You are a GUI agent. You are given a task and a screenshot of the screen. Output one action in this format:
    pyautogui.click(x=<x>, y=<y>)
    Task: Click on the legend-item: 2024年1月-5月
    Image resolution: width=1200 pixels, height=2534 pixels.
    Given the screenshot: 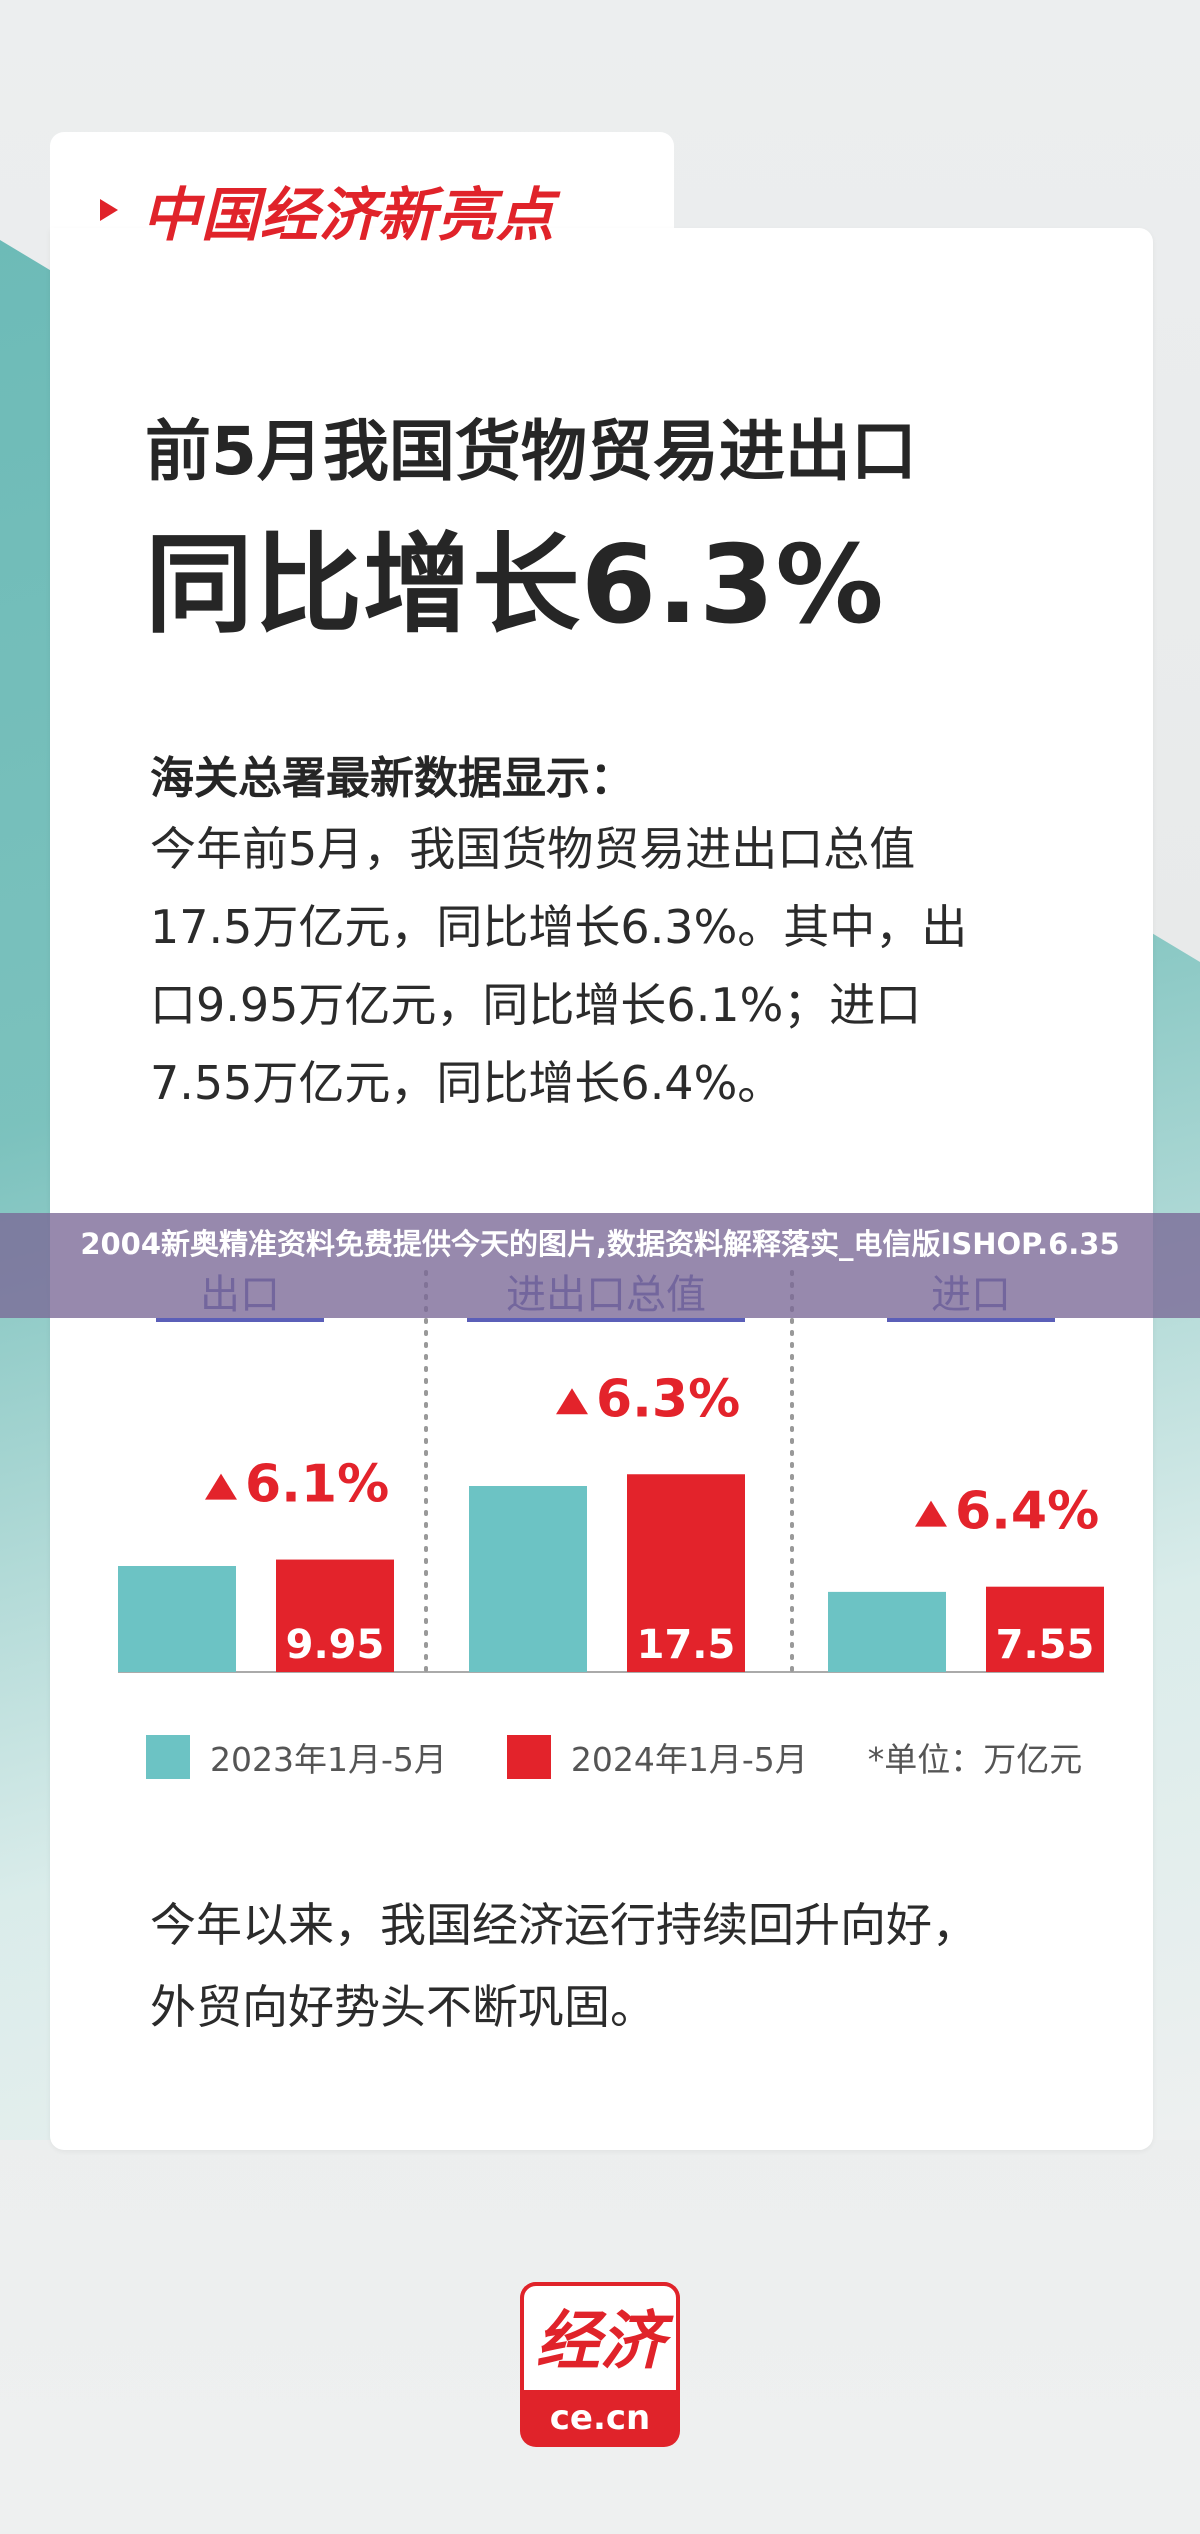 What is the action you would take?
    pyautogui.click(x=657, y=1757)
    